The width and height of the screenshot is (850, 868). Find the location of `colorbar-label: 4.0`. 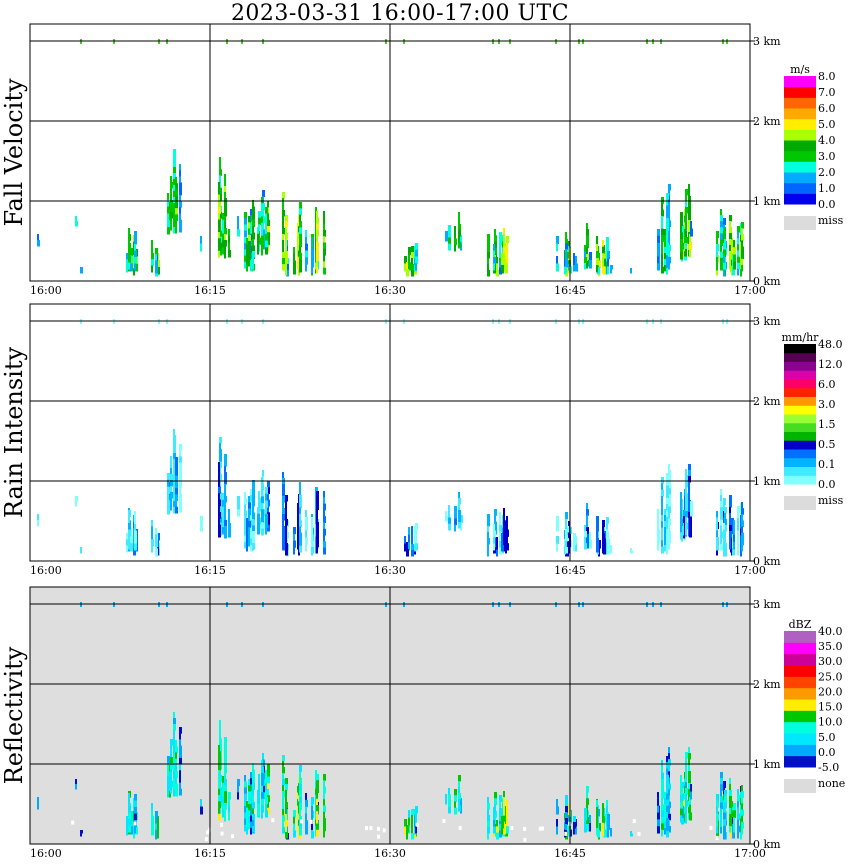

colorbar-label: 4.0 is located at coordinates (827, 140).